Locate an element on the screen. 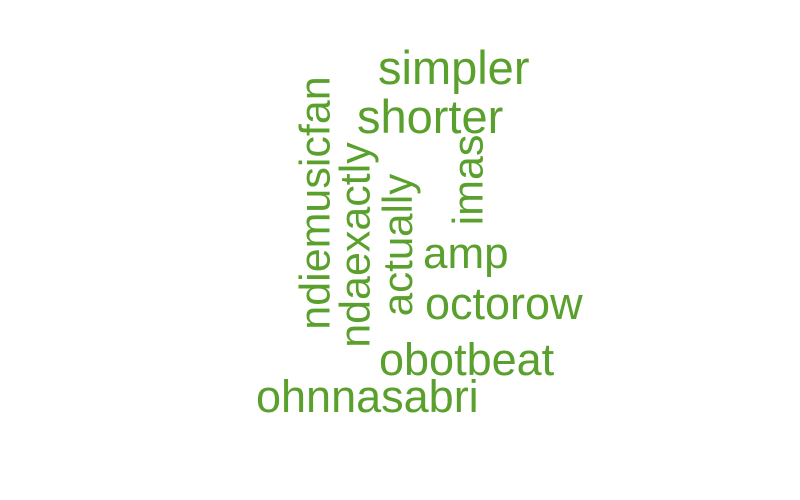  word-ohnnasabri: ohnnasabri is located at coordinates (367, 396).